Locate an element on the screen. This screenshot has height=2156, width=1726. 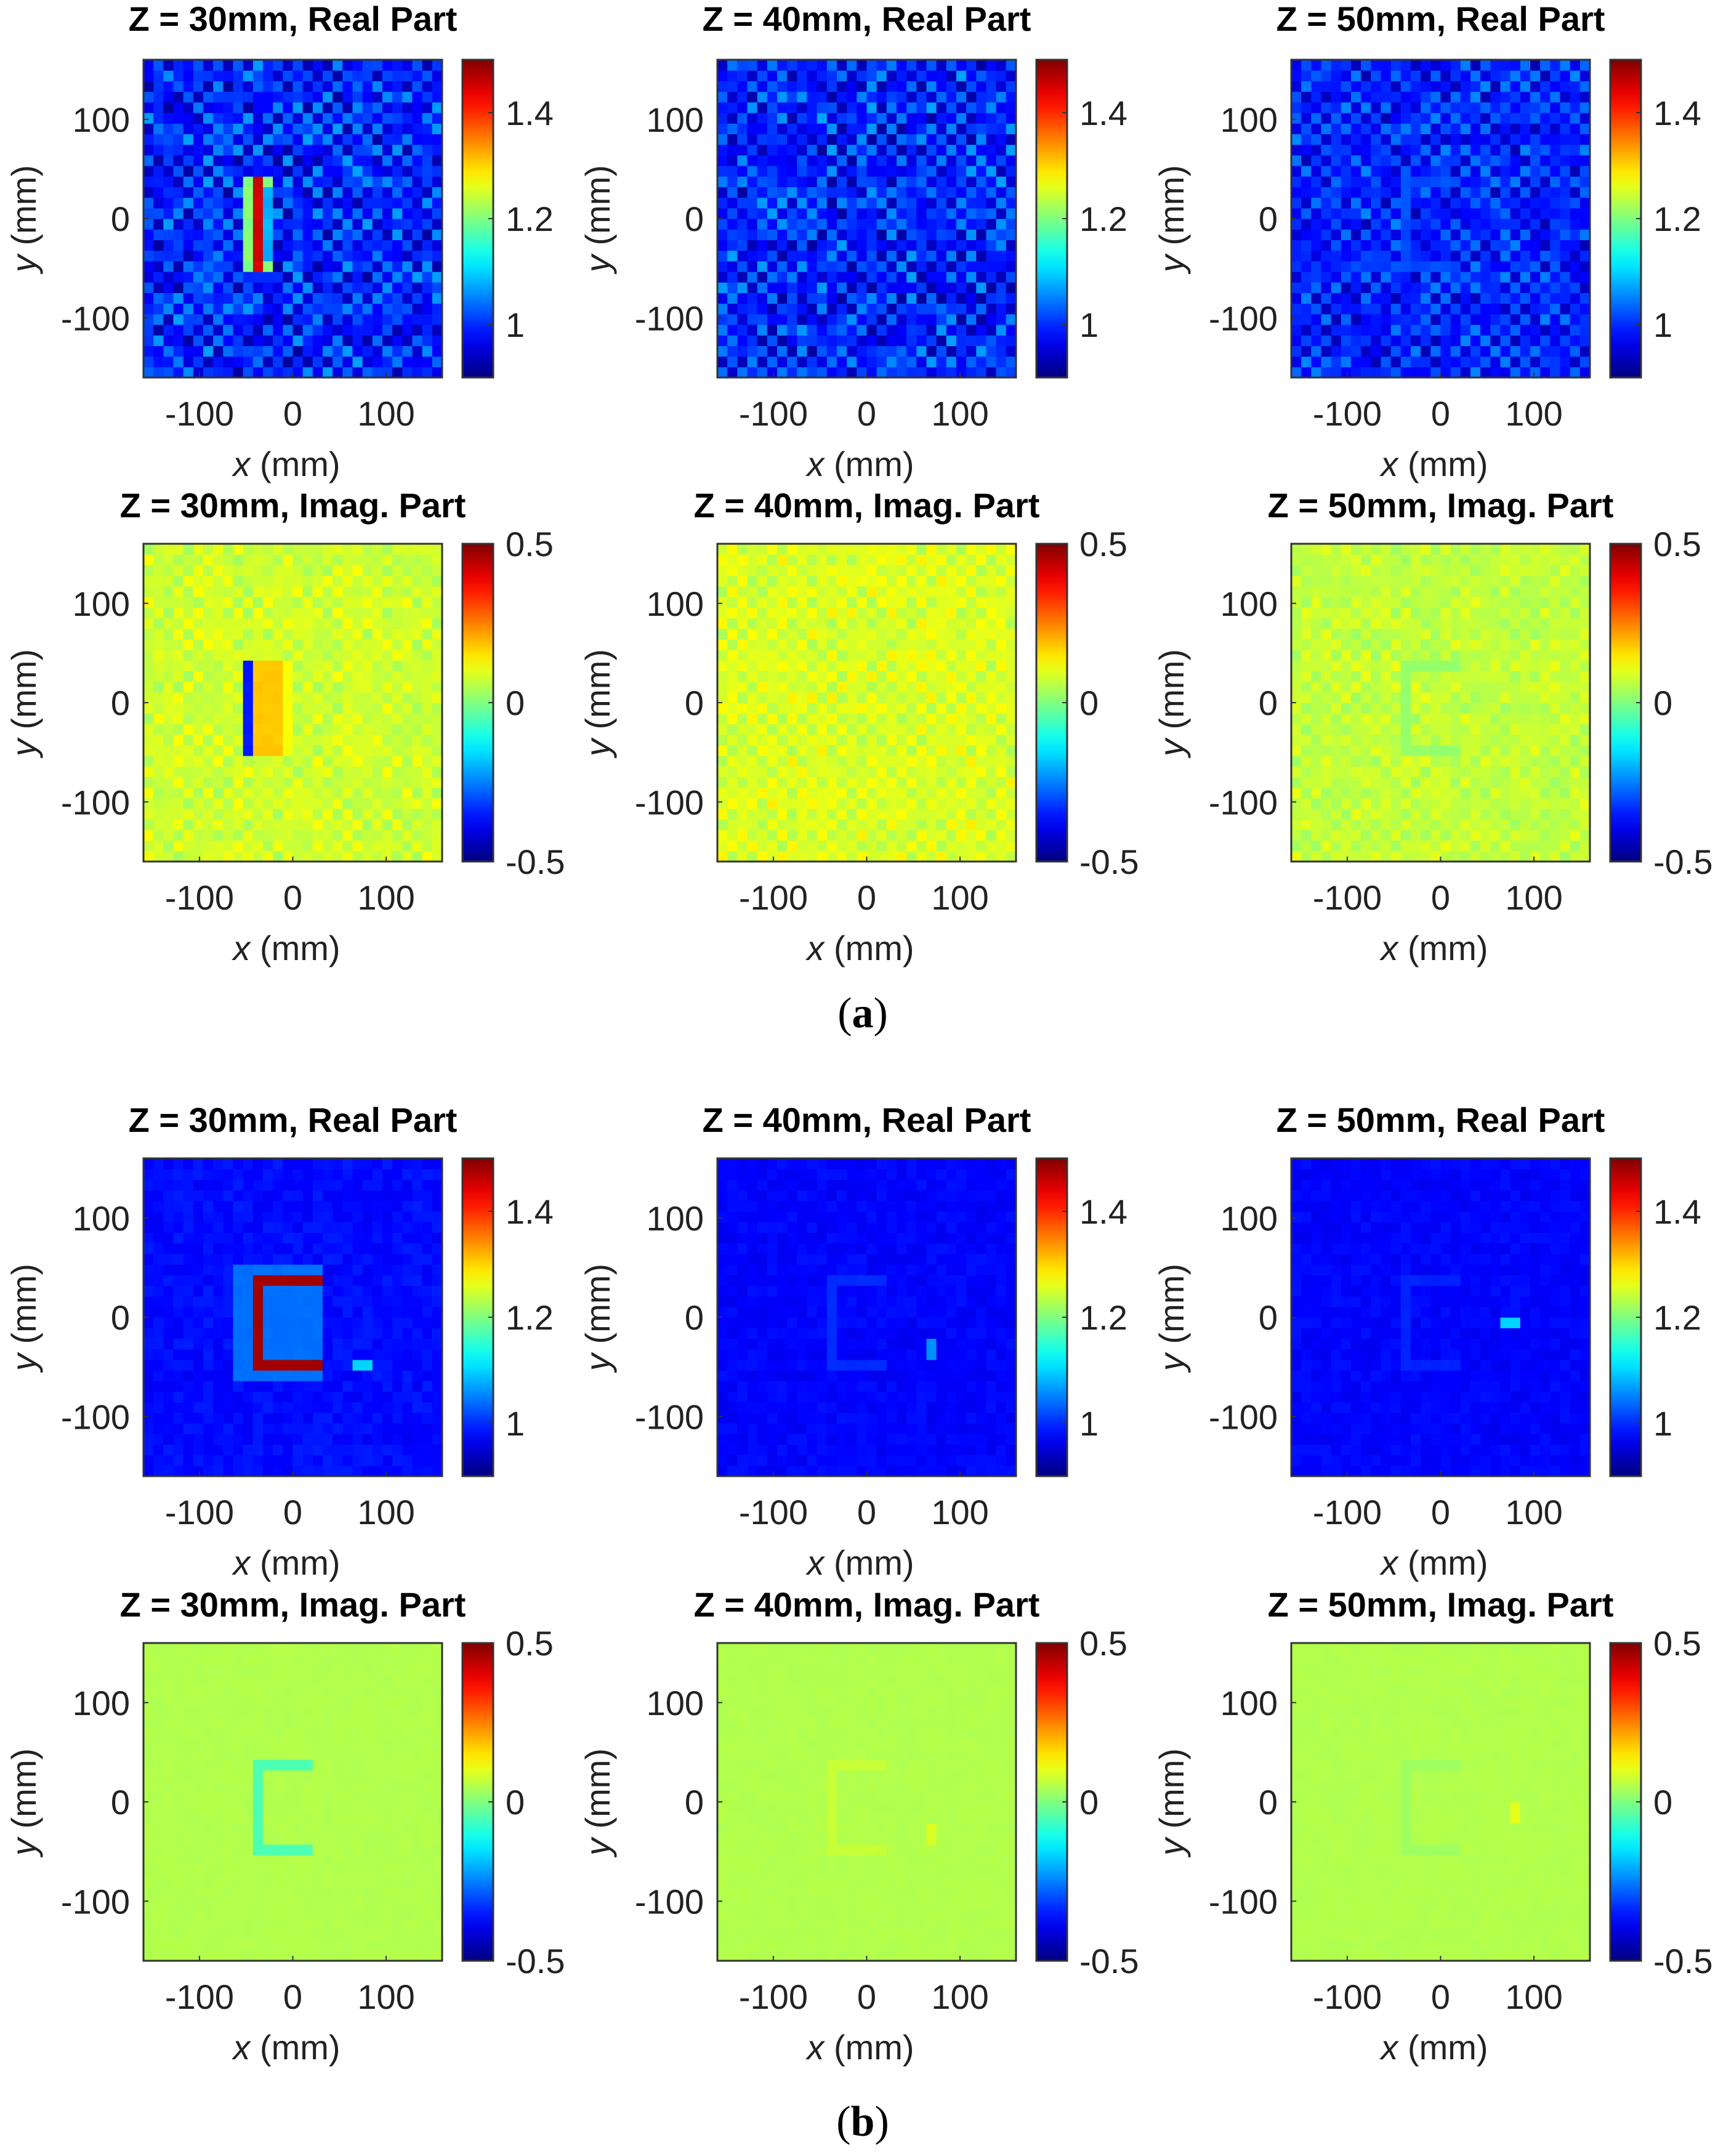
colorbar-tick-label: 0.5 is located at coordinates (530, 544).